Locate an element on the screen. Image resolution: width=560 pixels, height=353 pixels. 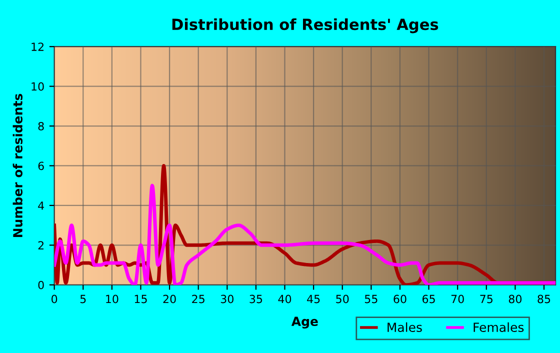
x-tick-label: 25 is located at coordinates (198, 299).